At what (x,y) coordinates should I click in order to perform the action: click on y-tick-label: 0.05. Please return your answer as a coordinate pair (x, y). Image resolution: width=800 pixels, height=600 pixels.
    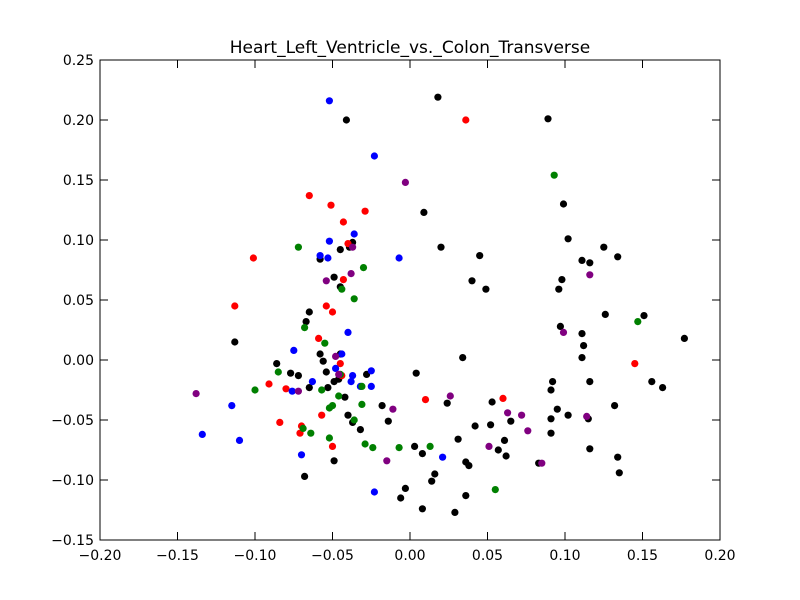
    Looking at the image, I should click on (78, 301).